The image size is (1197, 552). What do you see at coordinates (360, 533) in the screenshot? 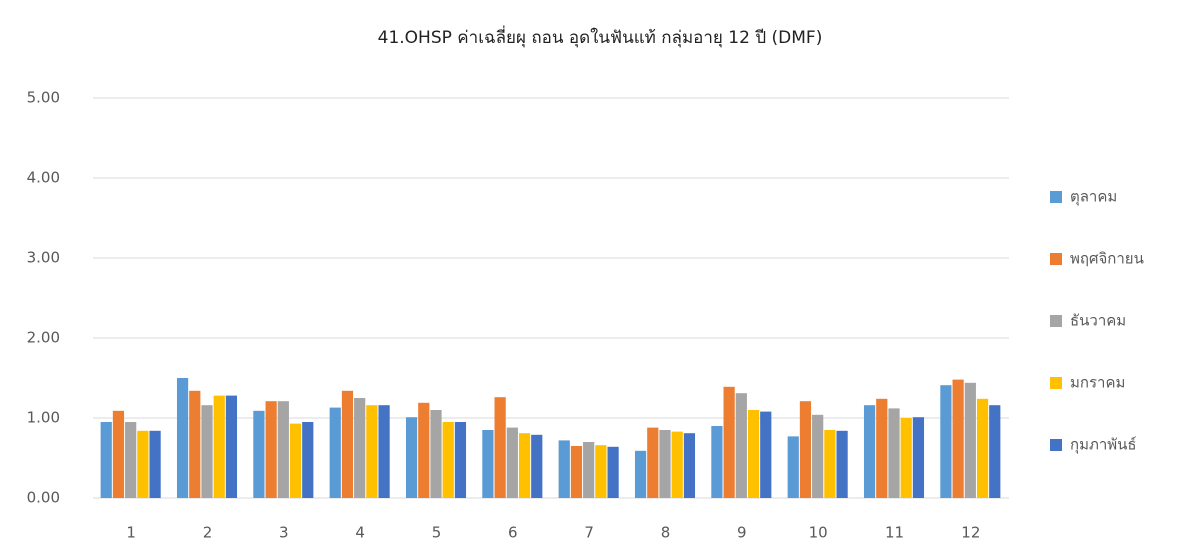
I see `x-tick-label: 4` at bounding box center [360, 533].